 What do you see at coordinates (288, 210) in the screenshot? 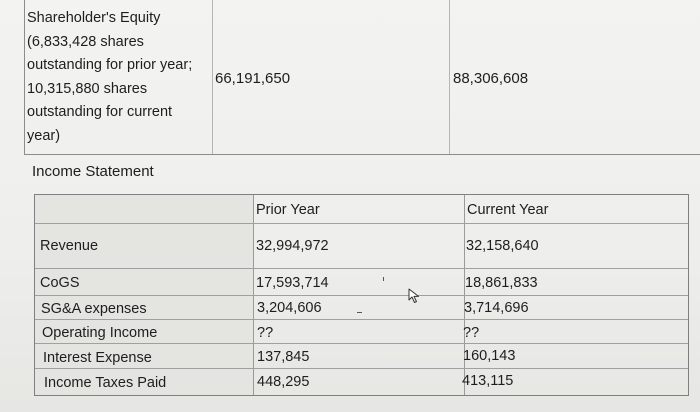
I see `header-prior-year: Prior Year` at bounding box center [288, 210].